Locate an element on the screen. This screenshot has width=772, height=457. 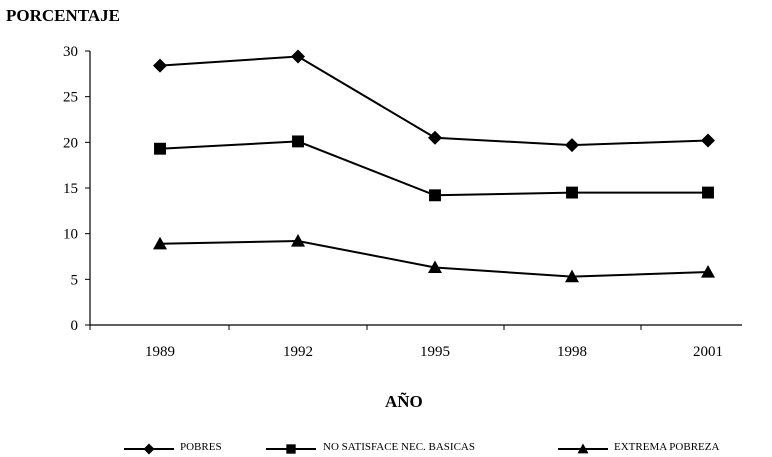
legend-label-no-satisface: NO SATISFACE NEC. BASICAS is located at coordinates (399, 447).